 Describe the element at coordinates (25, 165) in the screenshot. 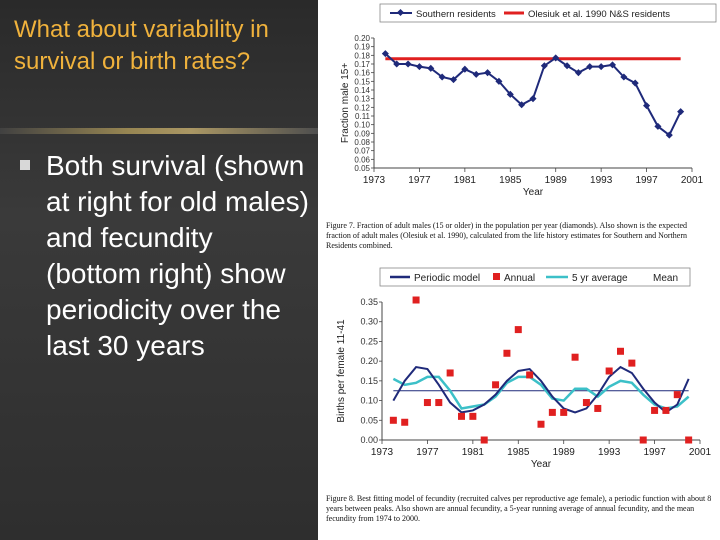

I see `bullet-square-icon` at that location.